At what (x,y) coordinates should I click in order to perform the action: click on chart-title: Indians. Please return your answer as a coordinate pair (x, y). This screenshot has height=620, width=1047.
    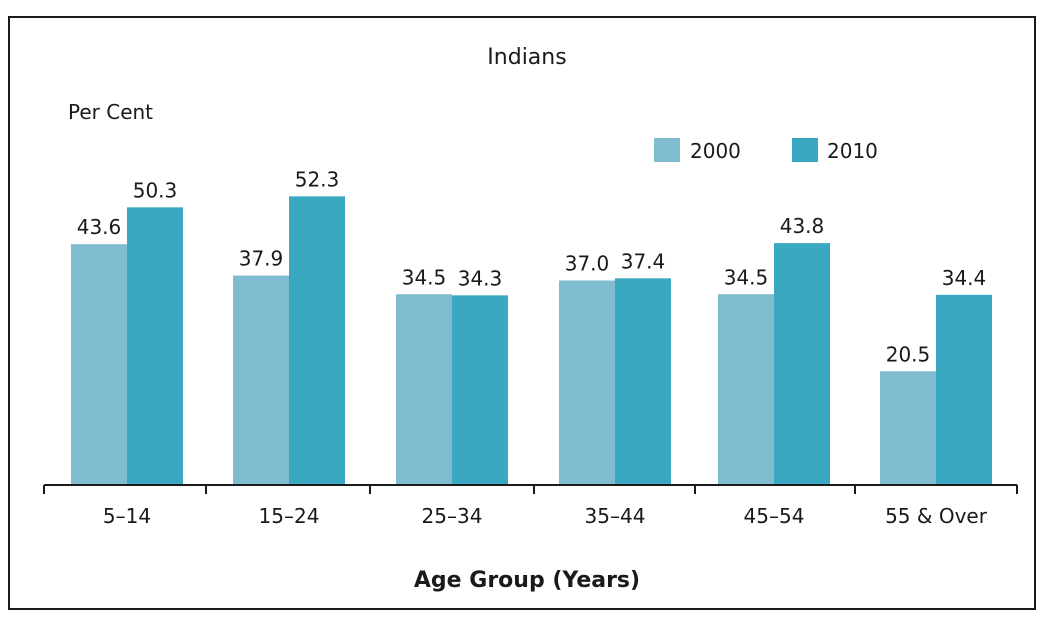
    Looking at the image, I should click on (526, 57).